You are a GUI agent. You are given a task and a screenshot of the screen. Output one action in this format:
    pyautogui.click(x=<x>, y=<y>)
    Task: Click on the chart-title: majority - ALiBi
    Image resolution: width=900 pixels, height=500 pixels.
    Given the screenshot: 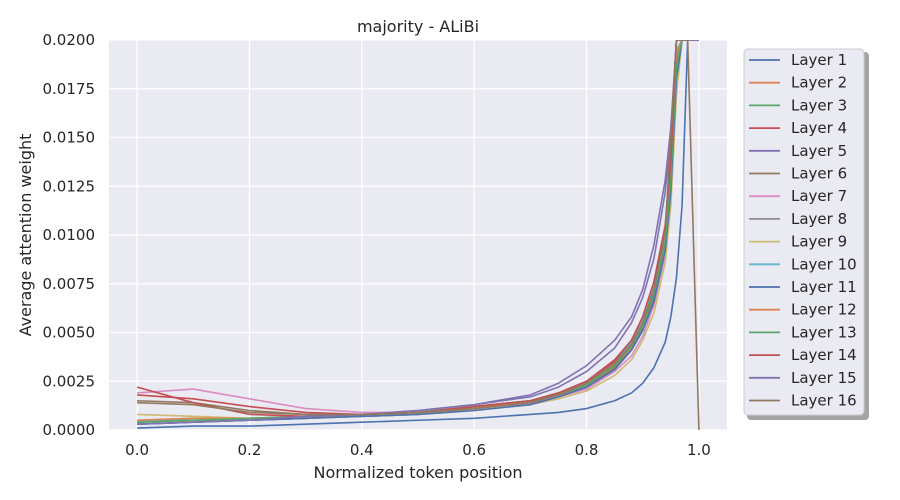 What is the action you would take?
    pyautogui.click(x=418, y=26)
    